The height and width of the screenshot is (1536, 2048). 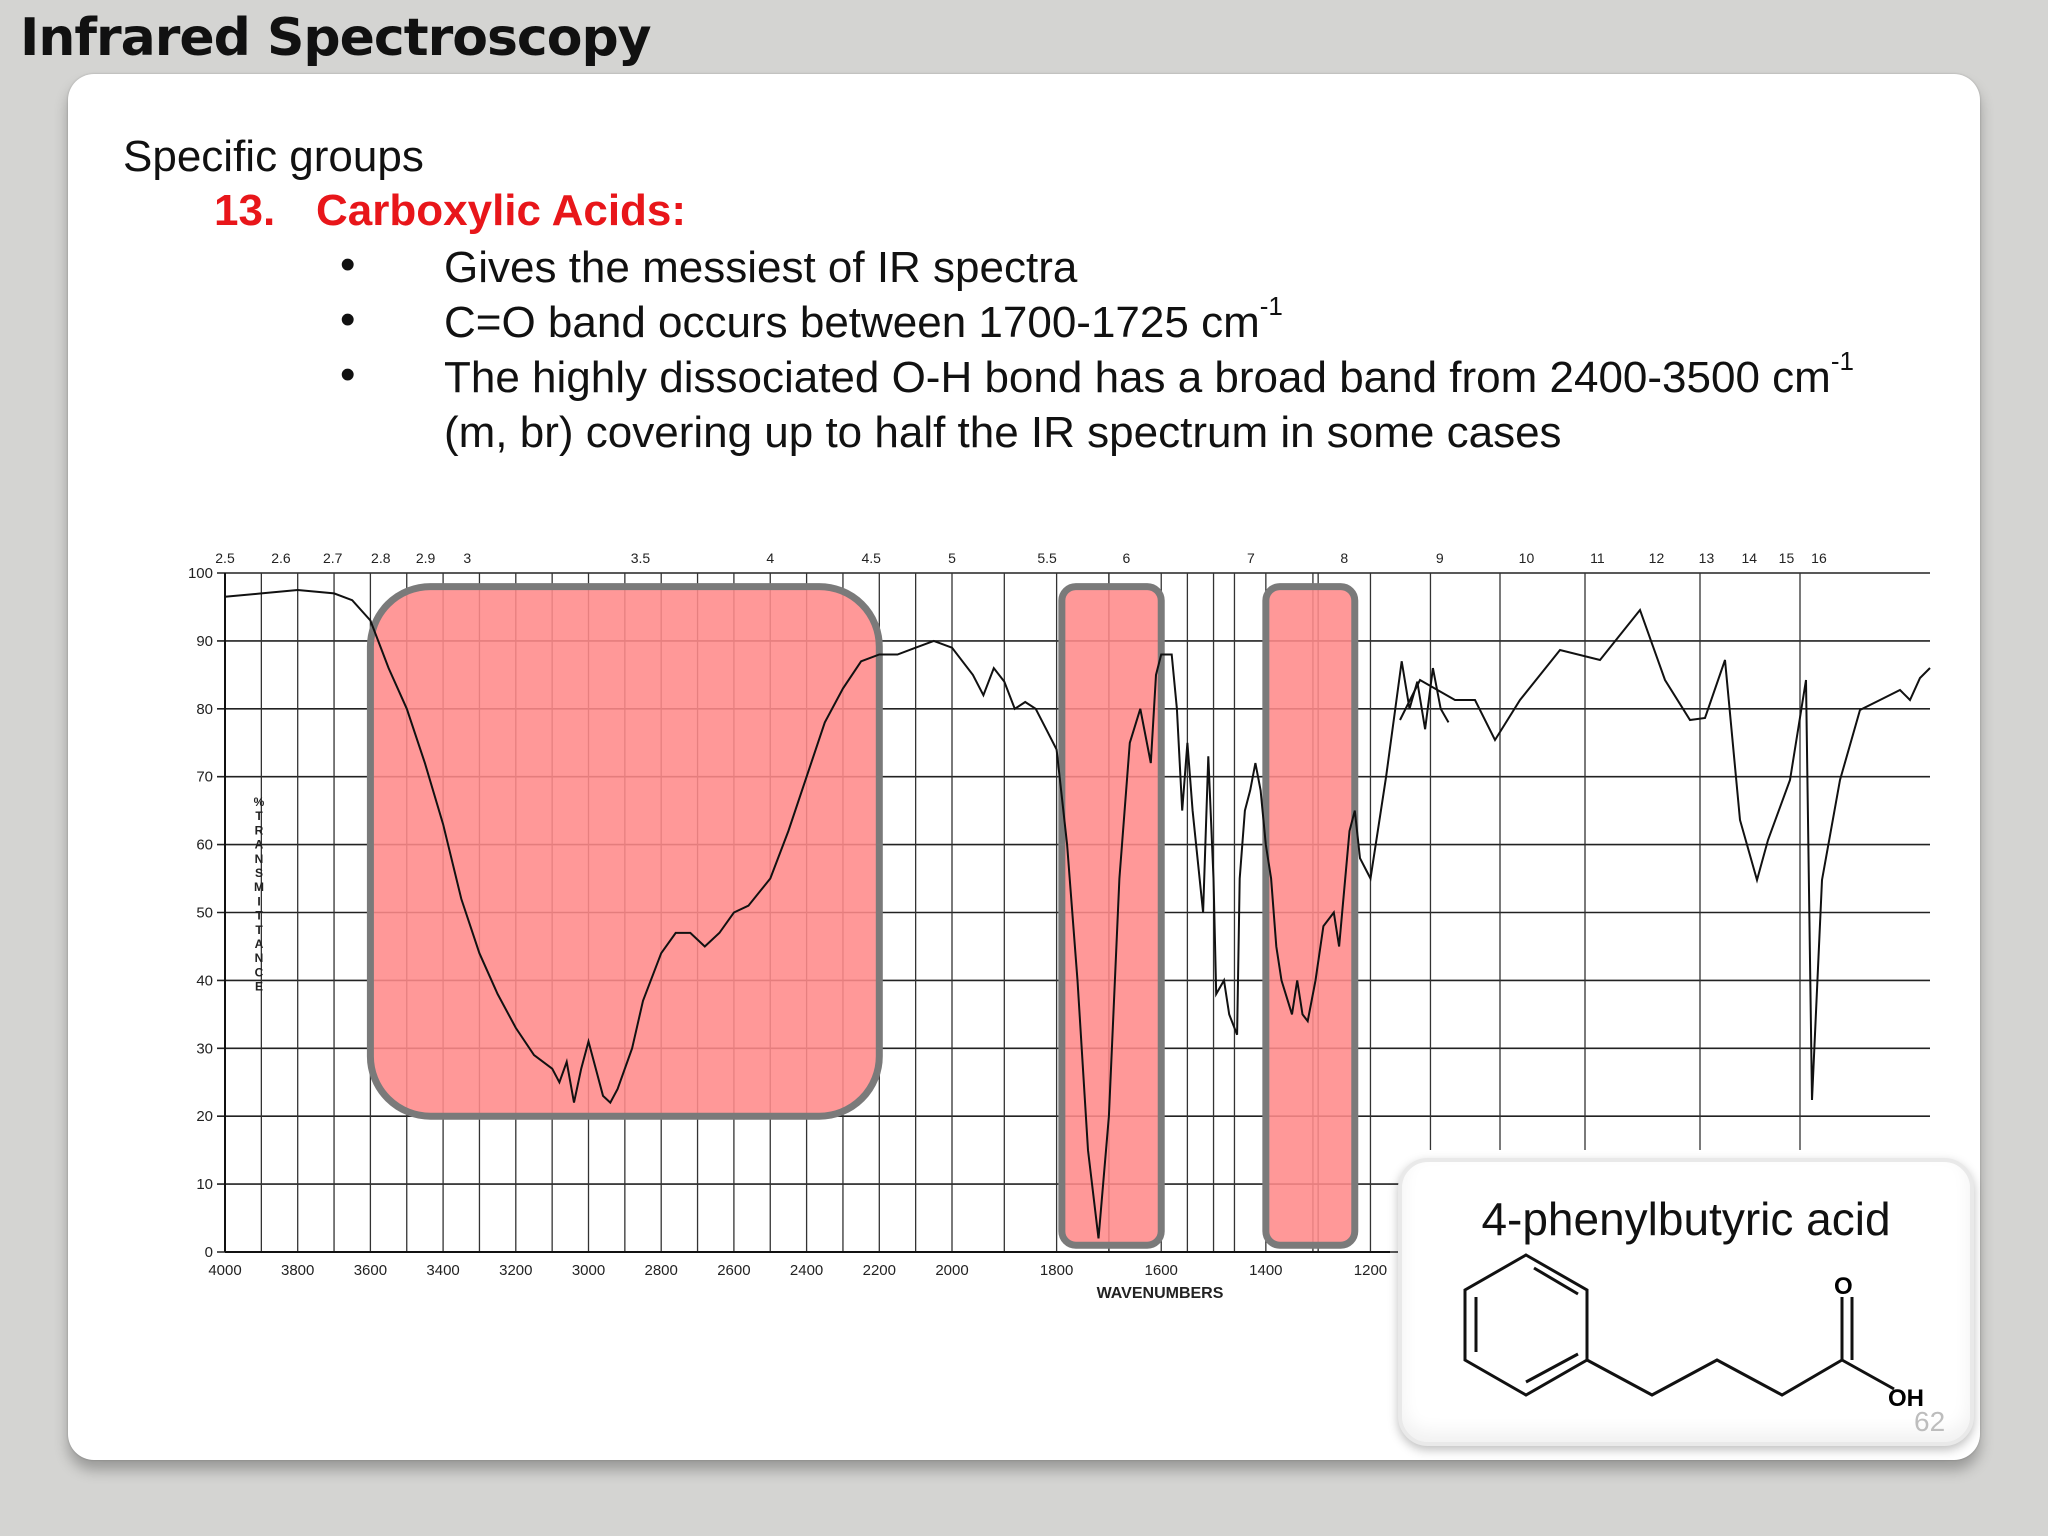 What do you see at coordinates (1344, 558) in the screenshot?
I see `x-tick-label-micron: 8` at bounding box center [1344, 558].